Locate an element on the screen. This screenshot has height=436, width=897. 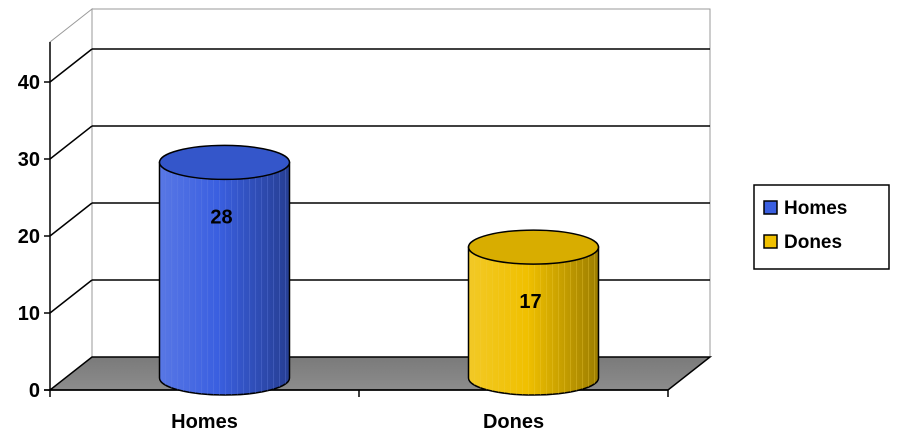
legend-label-dones: Dones is located at coordinates (813, 242).